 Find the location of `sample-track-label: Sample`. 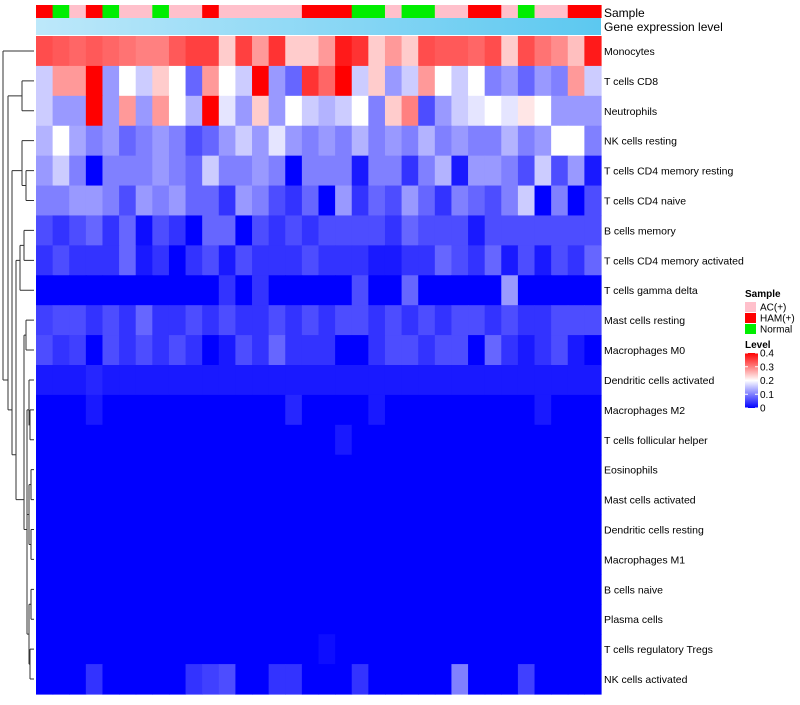

sample-track-label: Sample is located at coordinates (624, 13).